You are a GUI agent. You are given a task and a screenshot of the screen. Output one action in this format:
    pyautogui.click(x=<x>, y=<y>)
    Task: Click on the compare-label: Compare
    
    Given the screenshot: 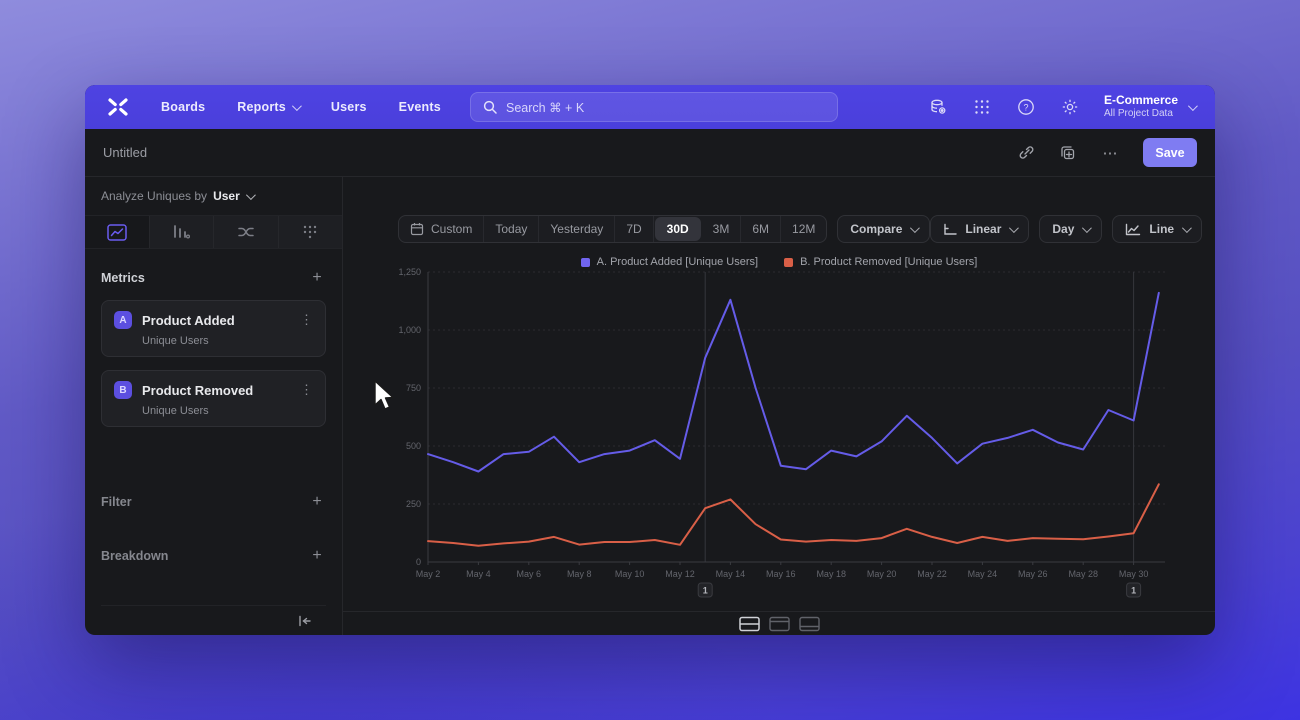 What is the action you would take?
    pyautogui.click(x=876, y=229)
    